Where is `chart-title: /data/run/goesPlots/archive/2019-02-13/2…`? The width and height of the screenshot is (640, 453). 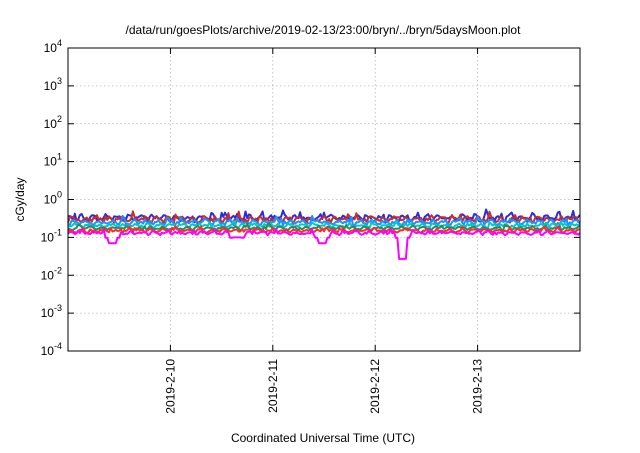 chart-title: /data/run/goesPlots/archive/2019-02-13/2… is located at coordinates (324, 30).